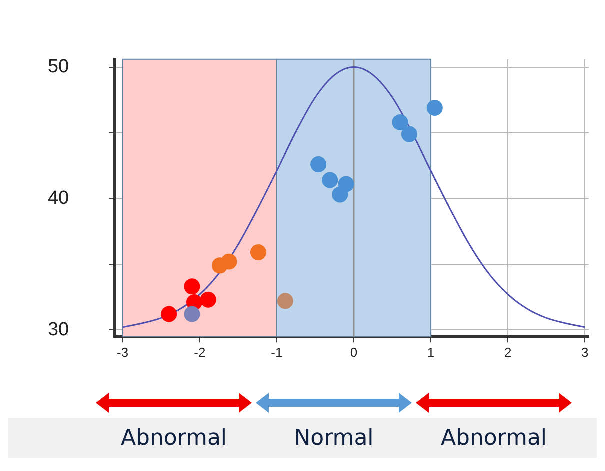 This screenshot has height=471, width=605. What do you see at coordinates (334, 438) in the screenshot?
I see `text: Normal` at bounding box center [334, 438].